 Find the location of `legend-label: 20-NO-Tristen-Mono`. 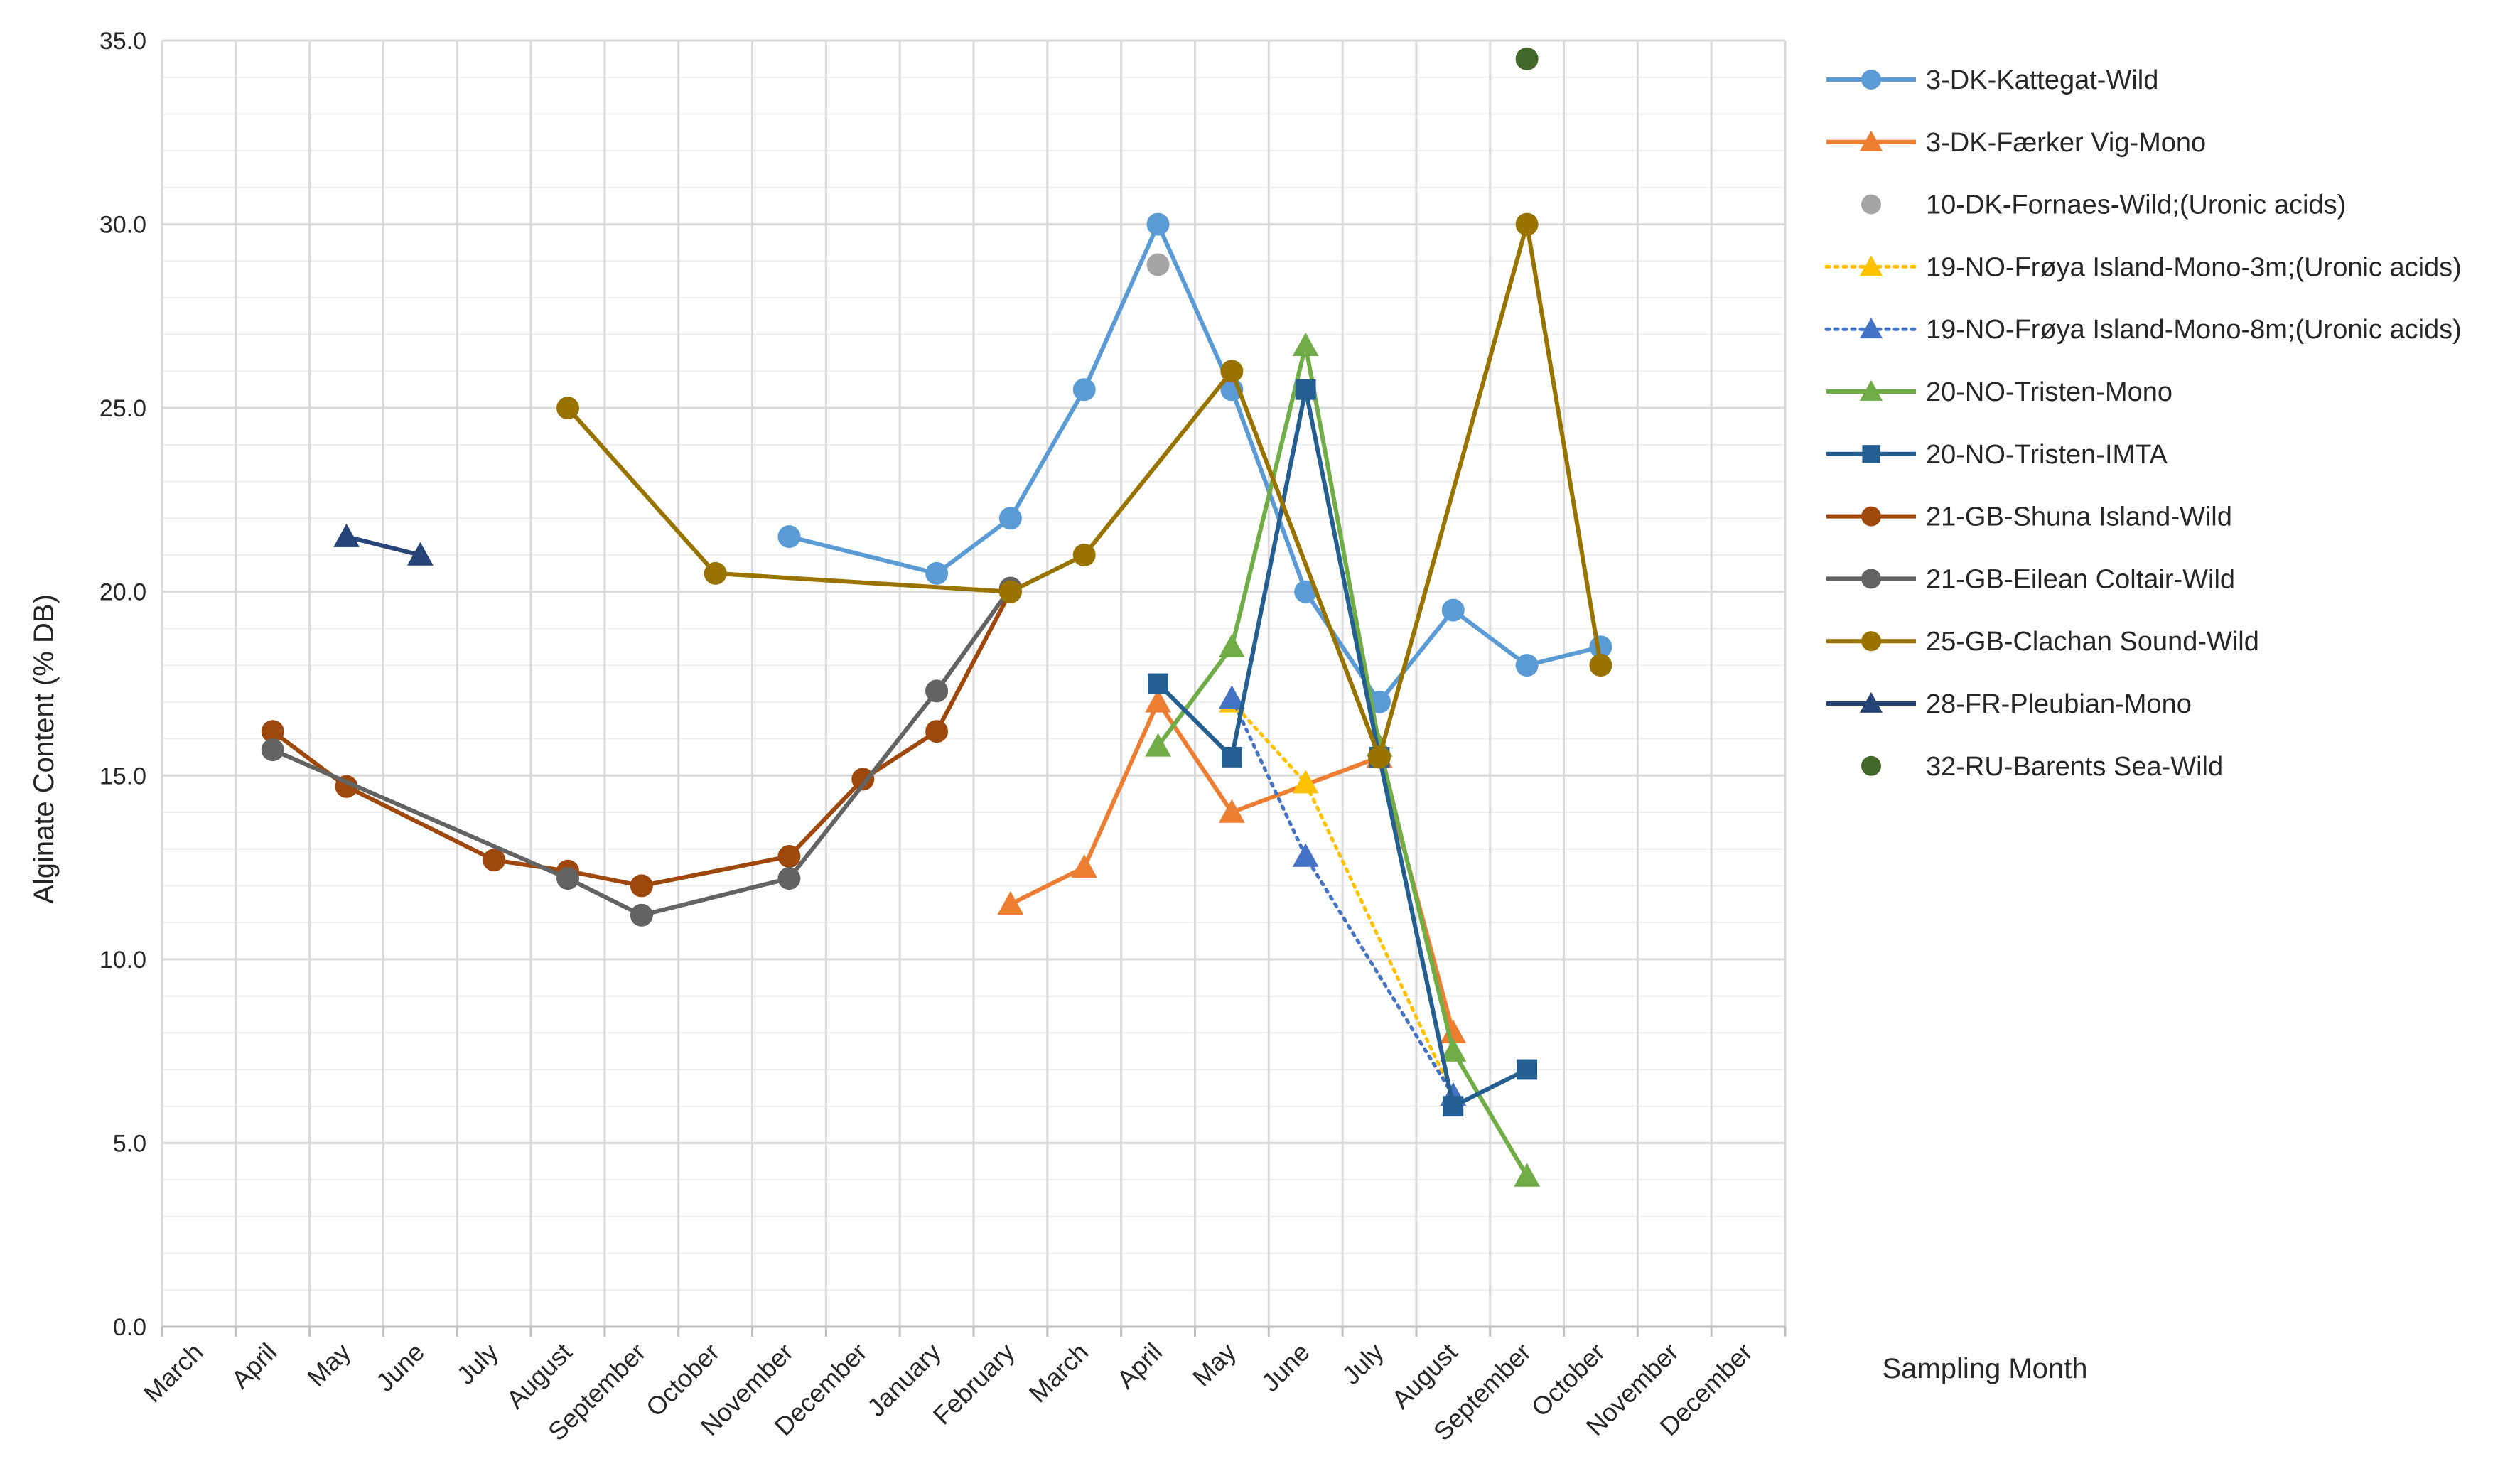

legend-label: 20-NO-Tristen-Mono is located at coordinates (2049, 392).